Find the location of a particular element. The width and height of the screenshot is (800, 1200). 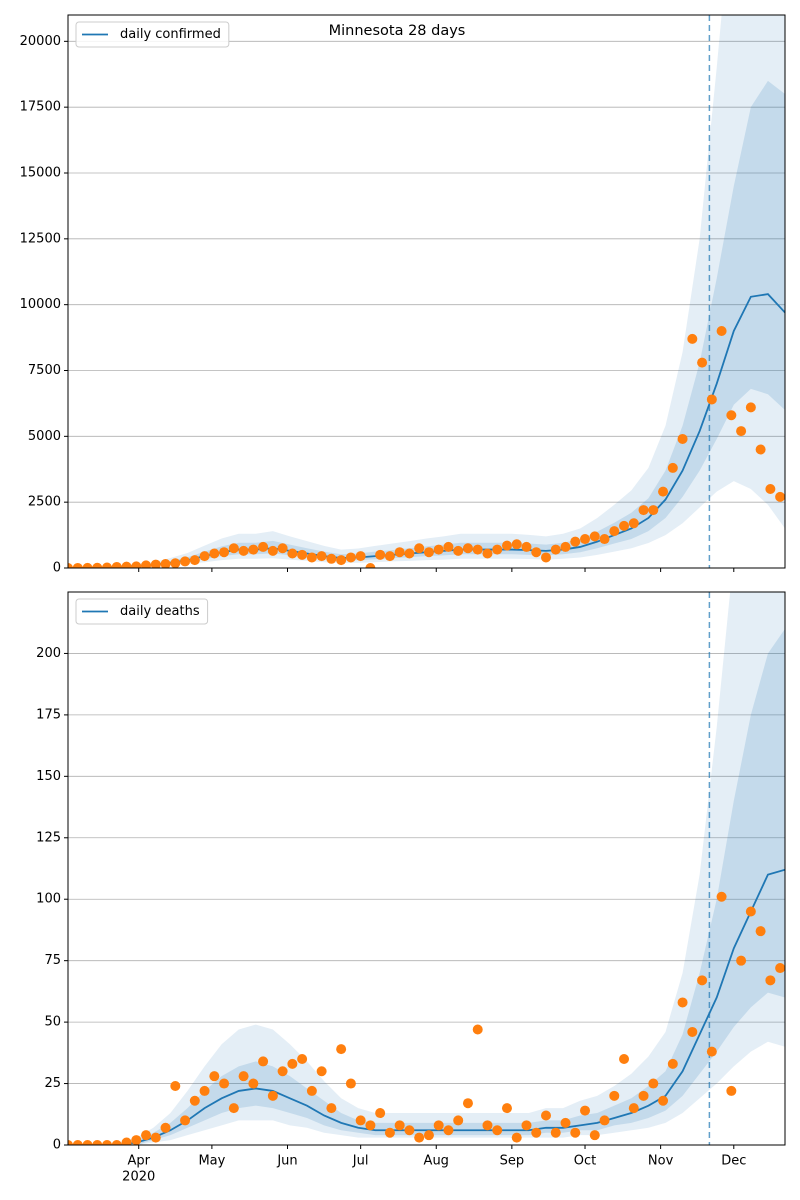

x-tick-label: Oct is located at coordinates (585, 1161).